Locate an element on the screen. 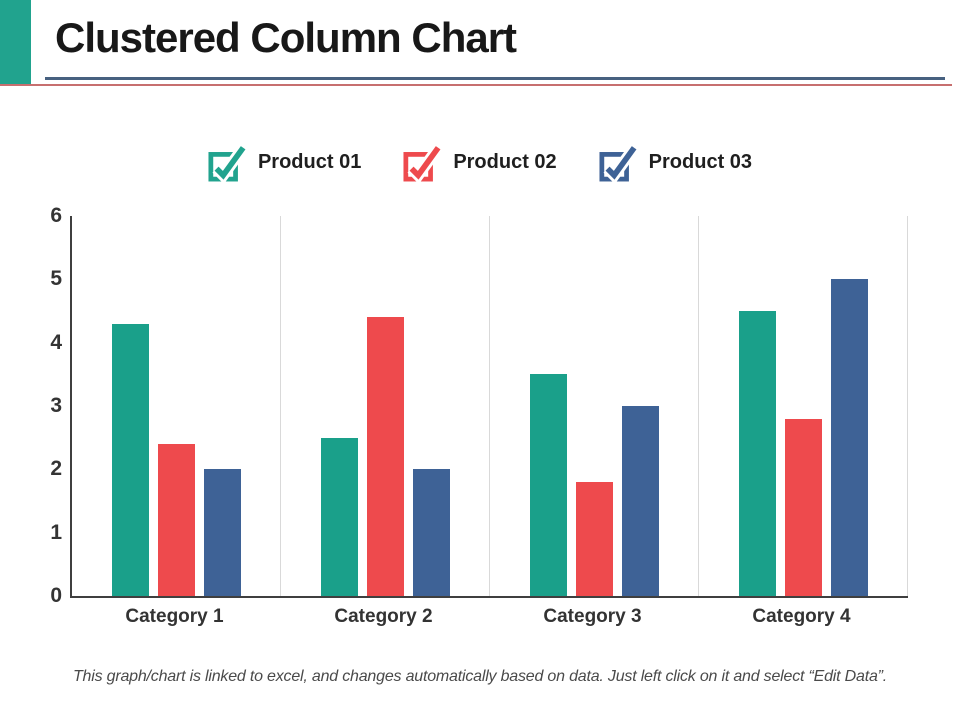 The height and width of the screenshot is (720, 960). y-tick-label: 0 is located at coordinates (56, 595).